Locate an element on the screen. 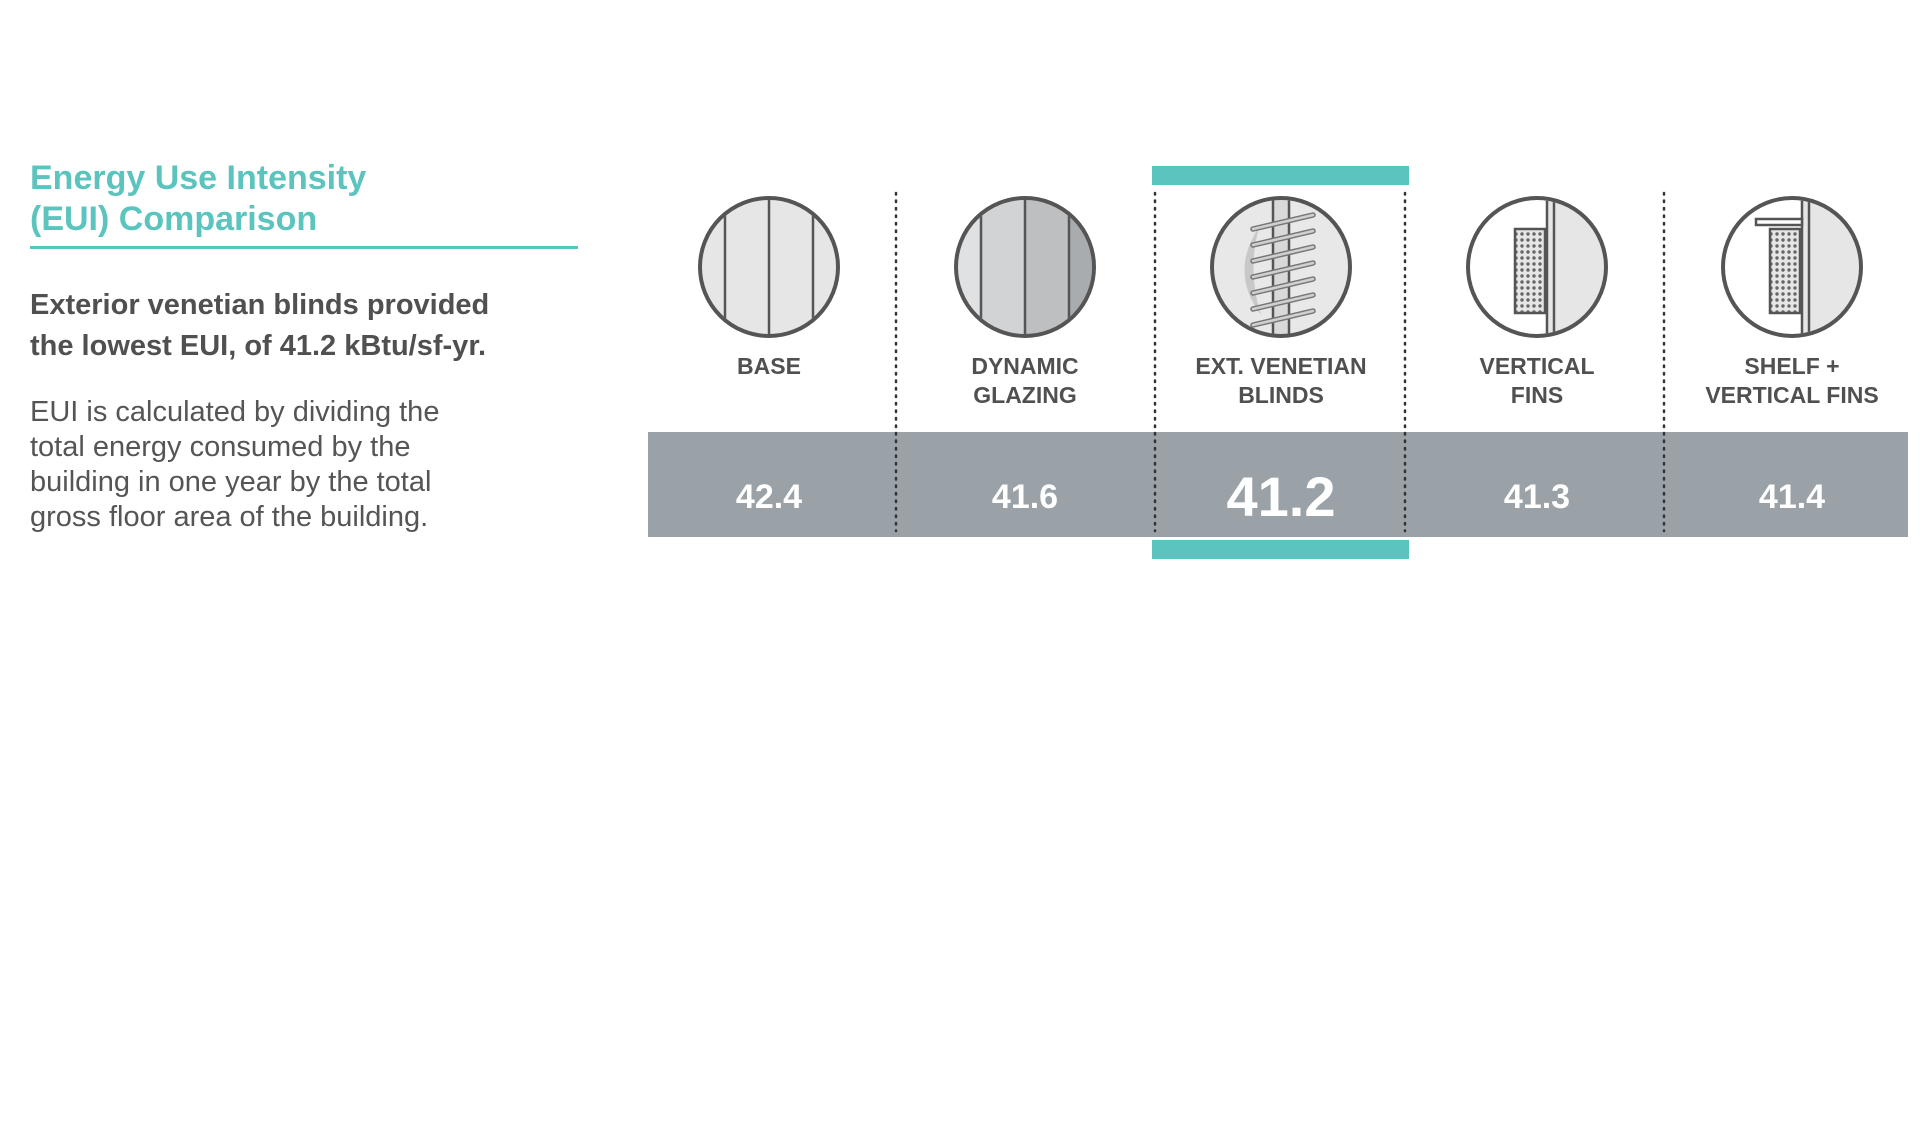 The image size is (1920, 1121). value-layer: 42.4 41.6 41.2 41.3 41.4 is located at coordinates (1280, 496).